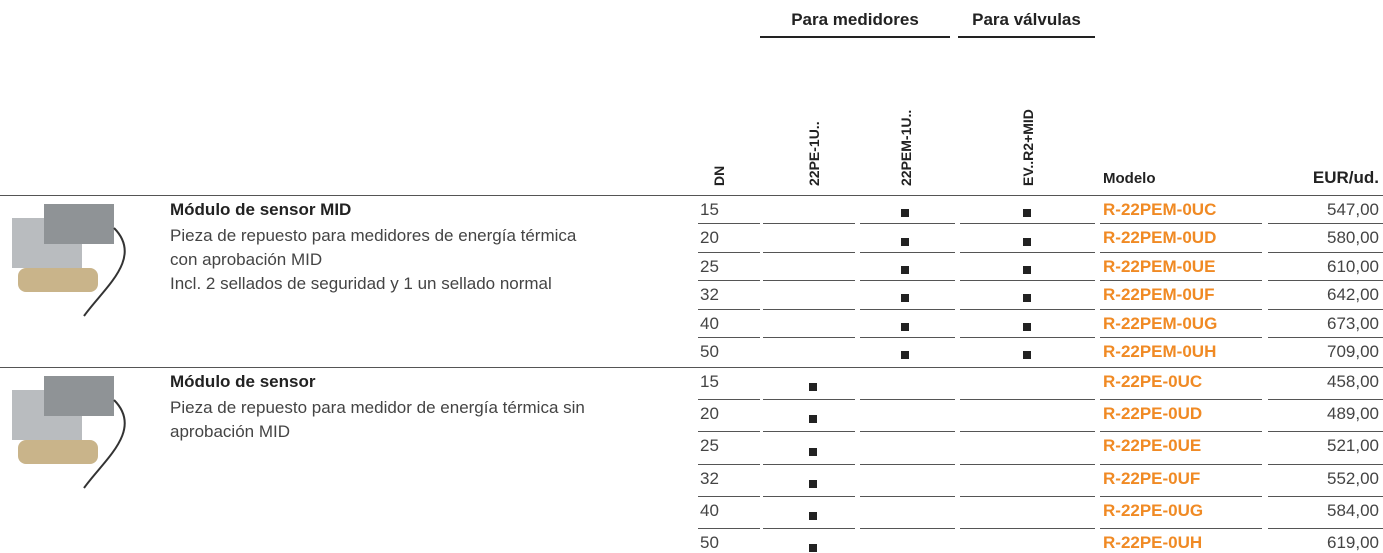  Describe the element at coordinates (1353, 510) in the screenshot. I see `price: 584,00` at that location.